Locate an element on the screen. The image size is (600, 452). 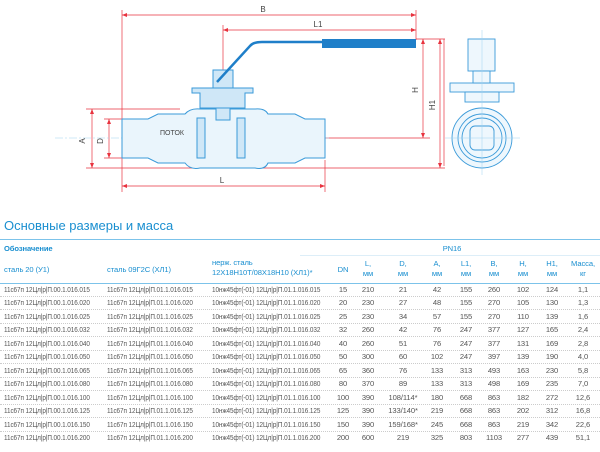
header-h1: H1, мм is located at coordinates (552, 269).